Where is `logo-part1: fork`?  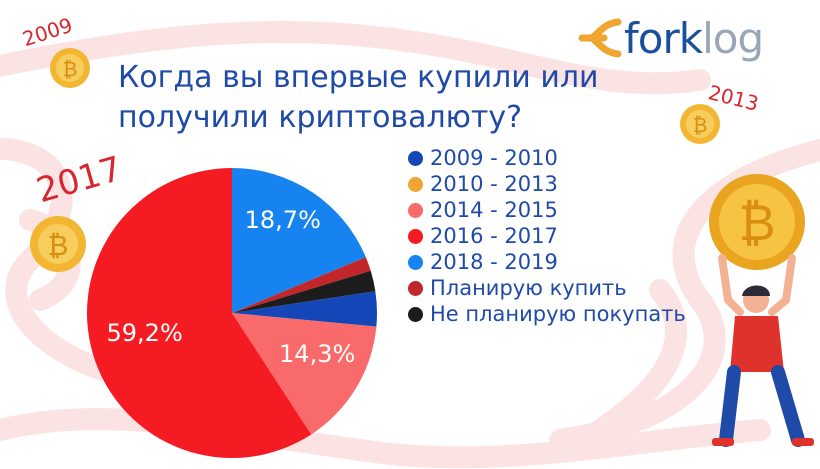 logo-part1: fork is located at coordinates (663, 38).